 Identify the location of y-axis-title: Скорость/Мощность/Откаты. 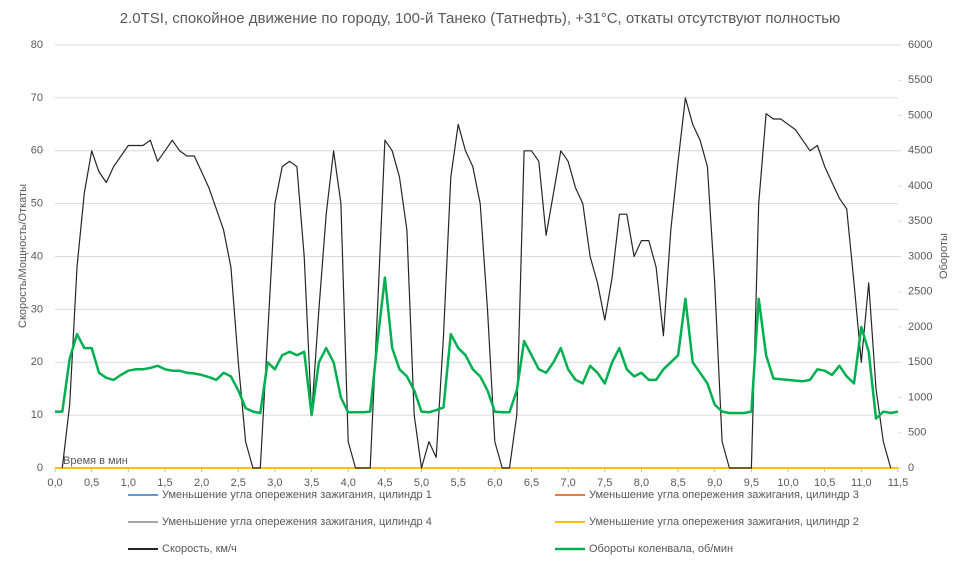
(23, 256).